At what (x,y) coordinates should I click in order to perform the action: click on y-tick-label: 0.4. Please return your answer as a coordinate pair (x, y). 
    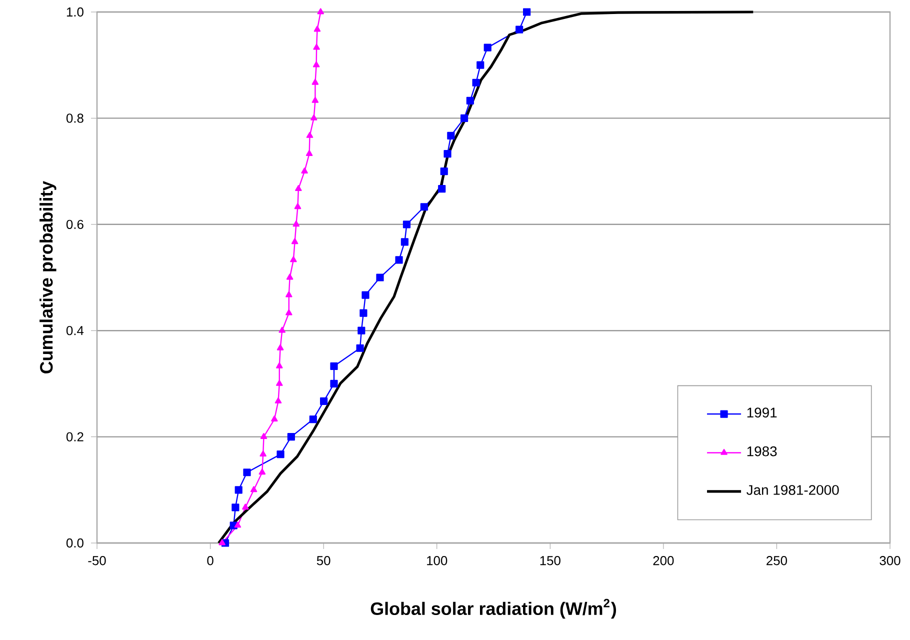
    Looking at the image, I should click on (75, 331).